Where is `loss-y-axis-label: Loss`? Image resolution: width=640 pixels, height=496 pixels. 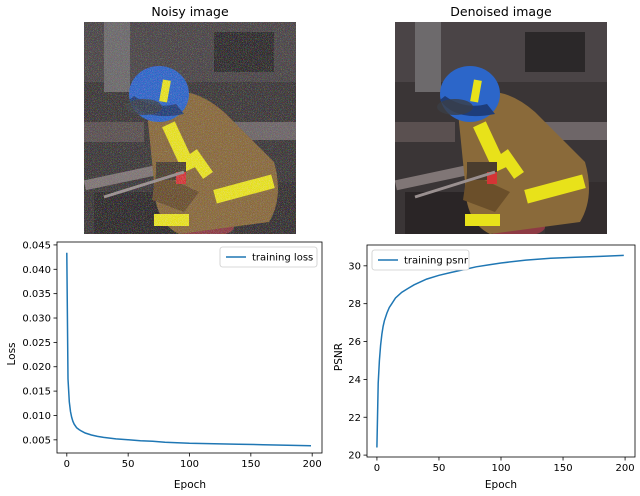
loss-y-axis-label: Loss is located at coordinates (12, 353).